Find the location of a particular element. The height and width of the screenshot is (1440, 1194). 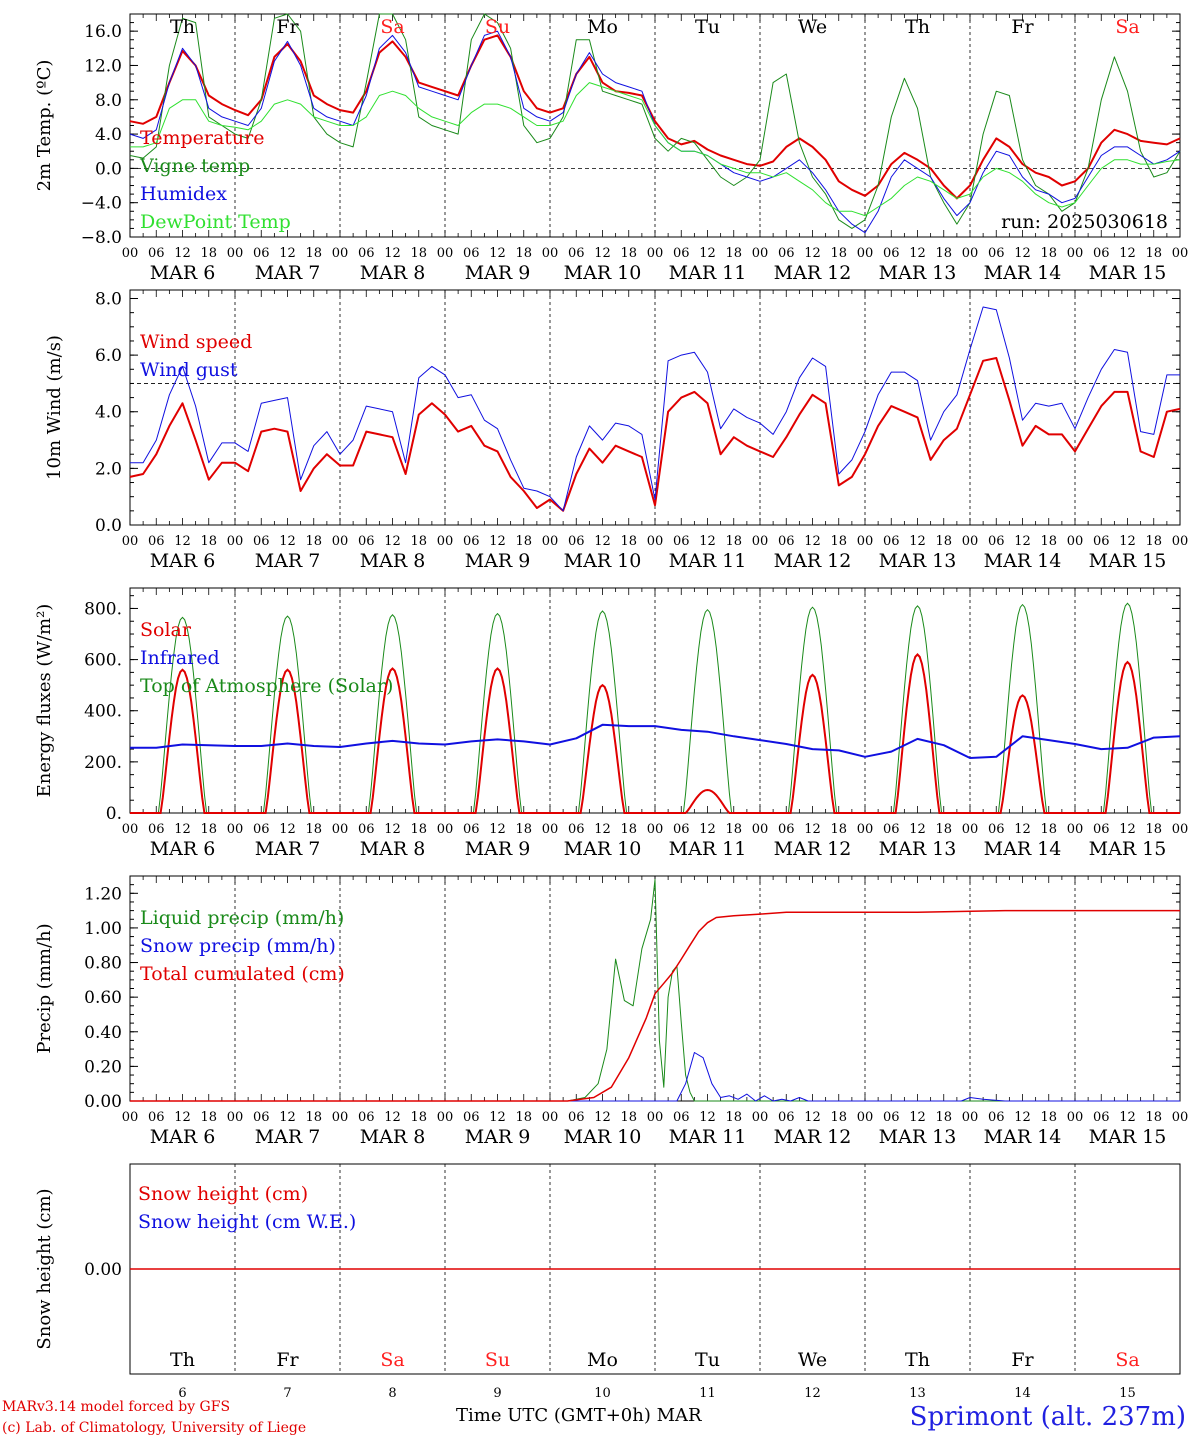

series-line-temperature is located at coordinates (655, 117).